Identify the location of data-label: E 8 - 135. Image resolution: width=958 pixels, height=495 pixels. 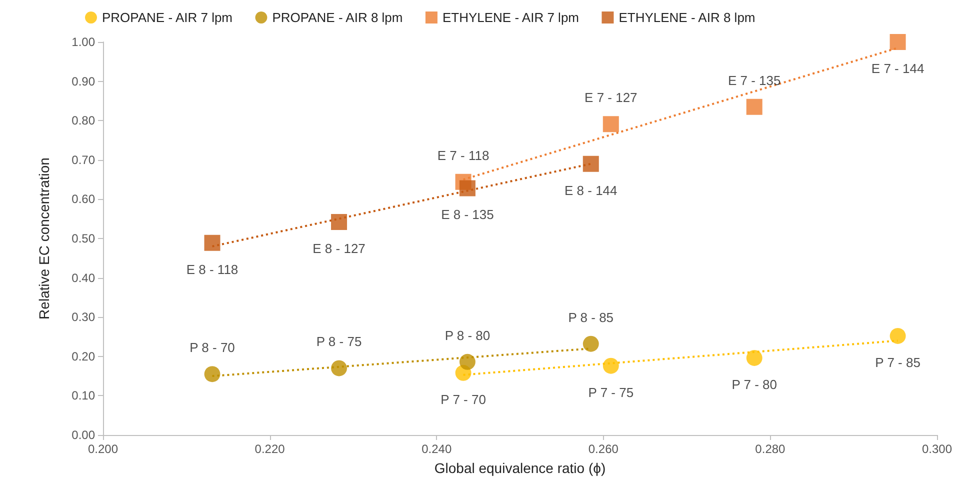
(467, 214).